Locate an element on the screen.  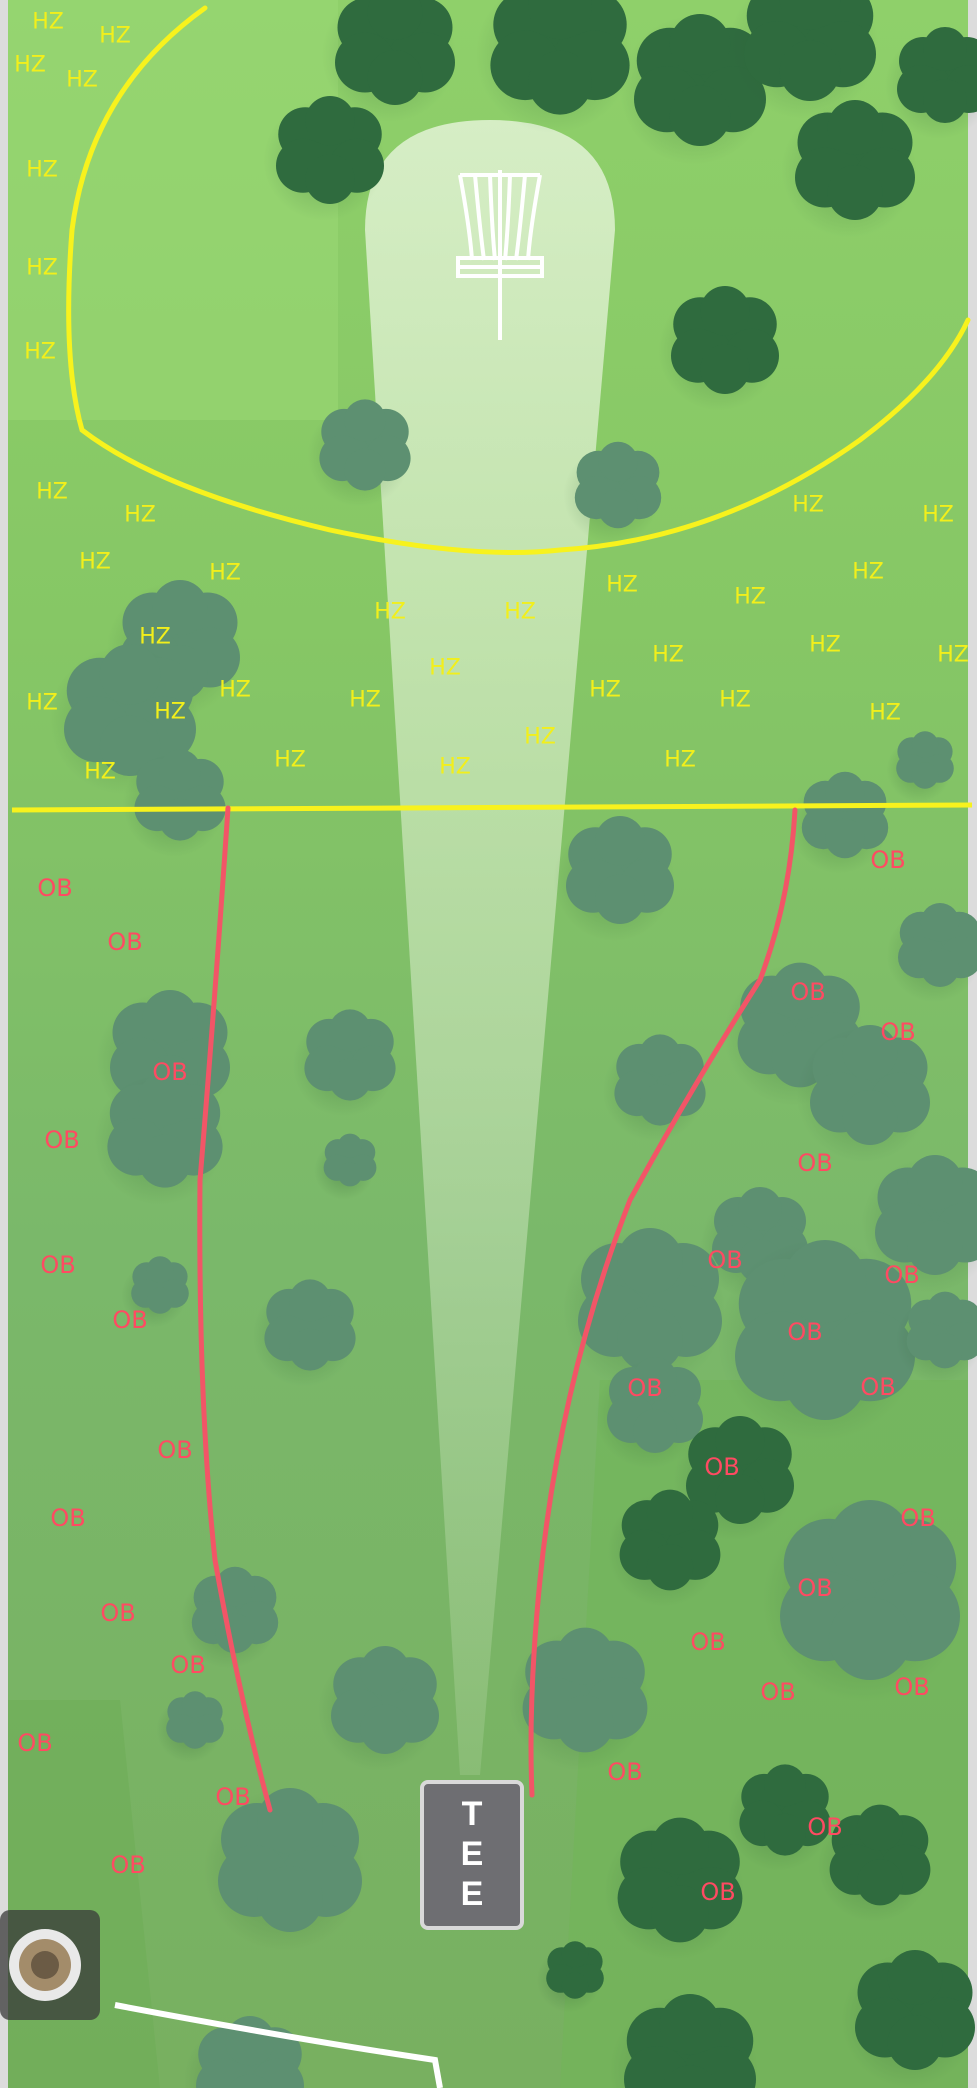
ob-line-left is located at coordinates (235, 1309).